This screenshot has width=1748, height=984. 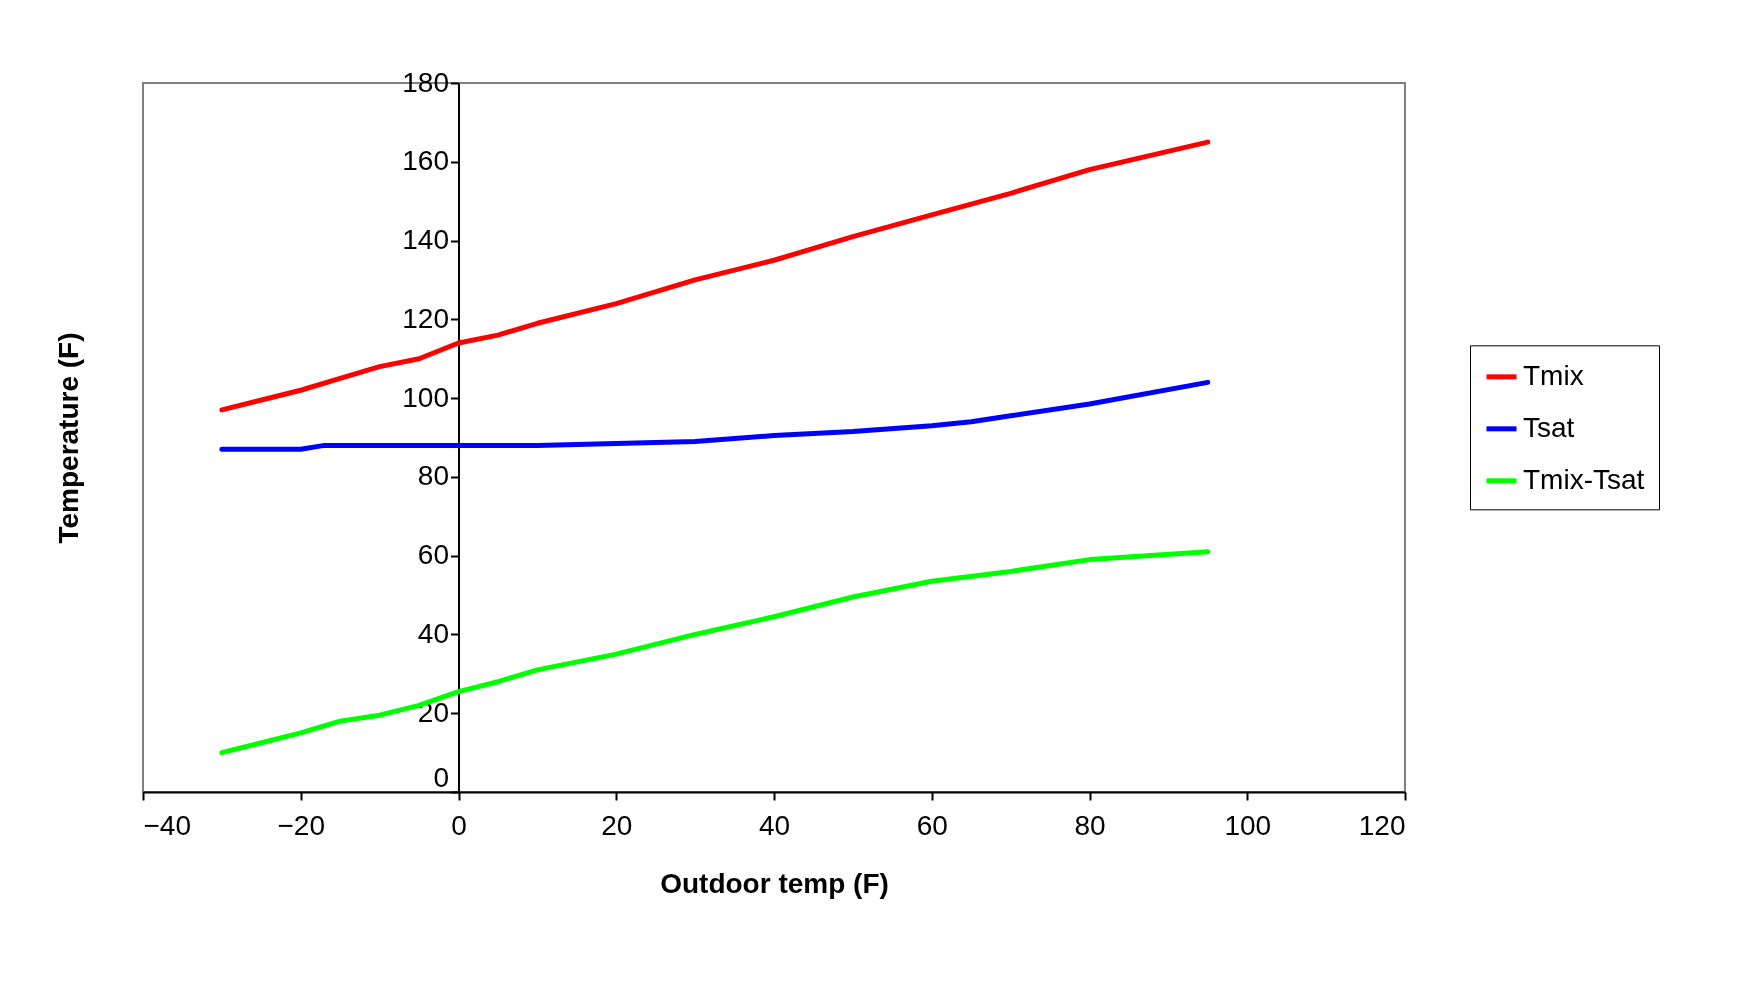 What do you see at coordinates (1553, 375) in the screenshot?
I see `legend-label: Tmix` at bounding box center [1553, 375].